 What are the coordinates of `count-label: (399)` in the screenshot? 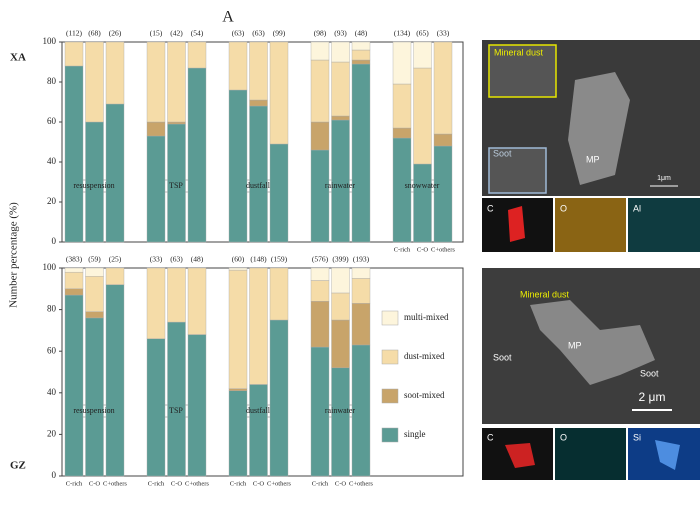 It's located at (340, 259).